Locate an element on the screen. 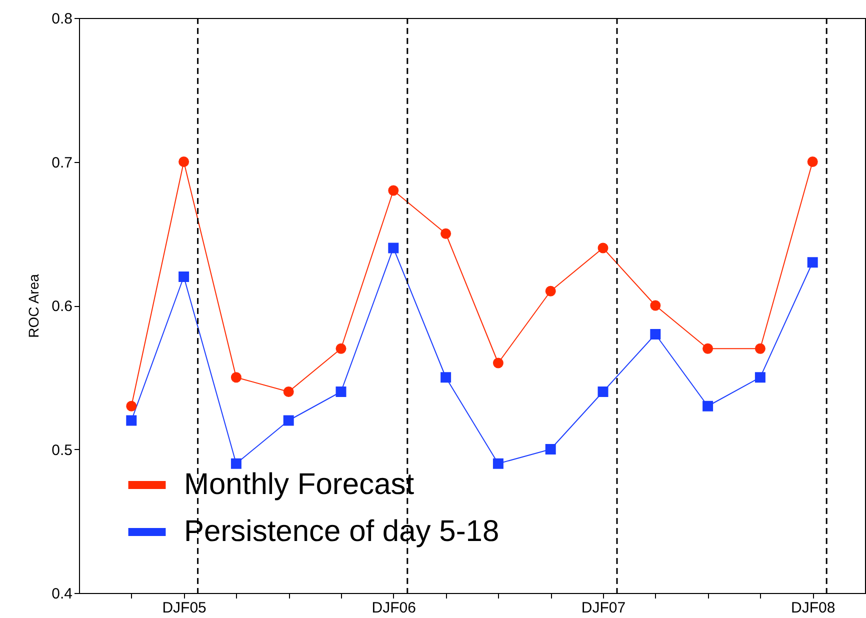  y-axis-title: ROC Area is located at coordinates (34, 306).